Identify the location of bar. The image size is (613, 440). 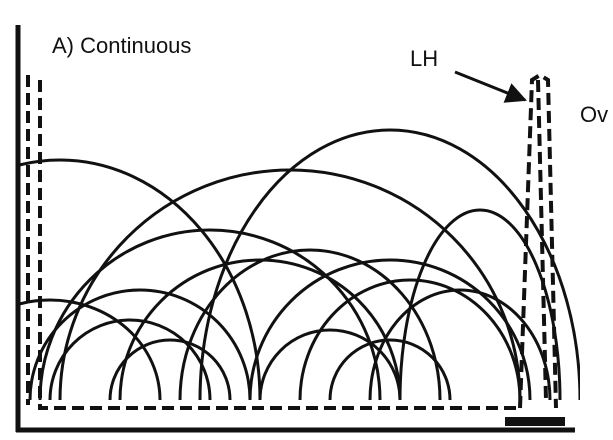
(535, 421).